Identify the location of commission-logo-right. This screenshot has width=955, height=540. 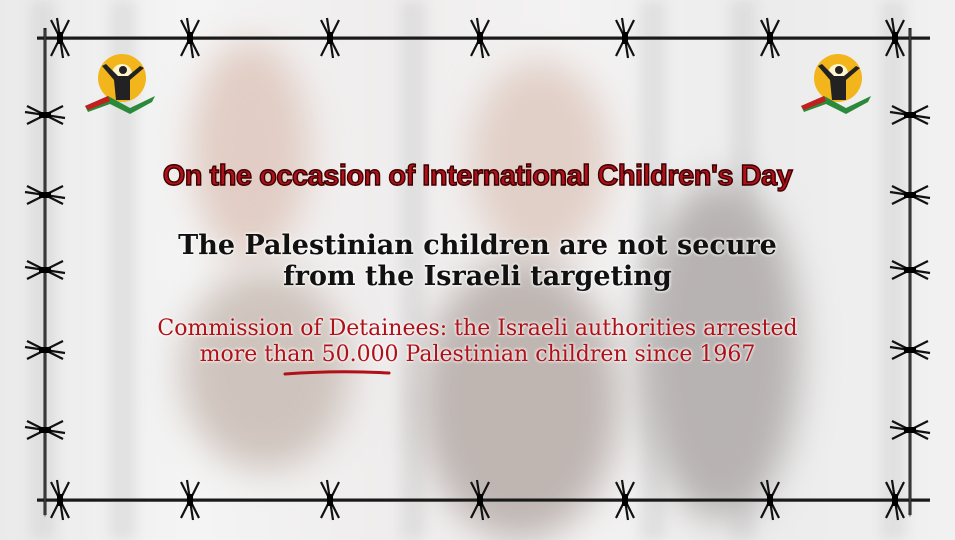
(836, 84).